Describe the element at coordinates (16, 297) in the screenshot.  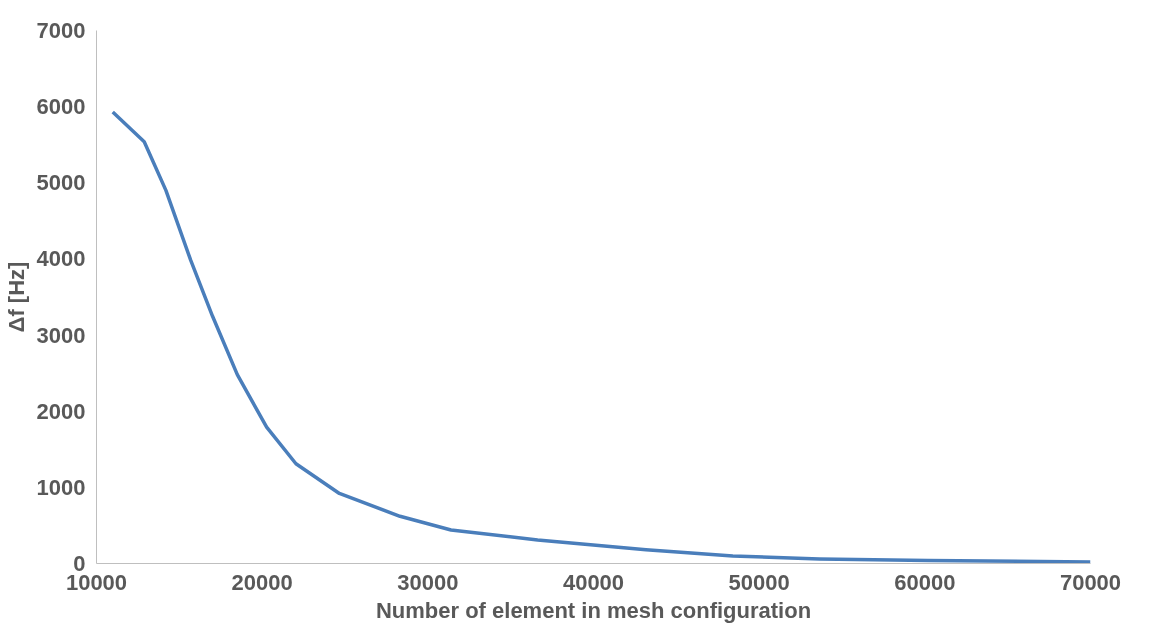
I see `y-axis-title: Δf [Hz]` at that location.